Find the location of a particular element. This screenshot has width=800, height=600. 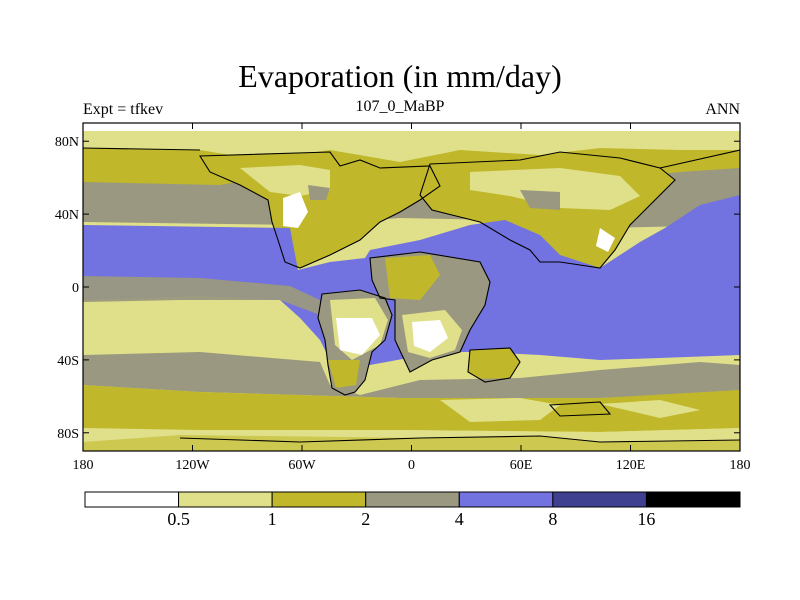

colorbar-level-label: 2 is located at coordinates (365, 519).